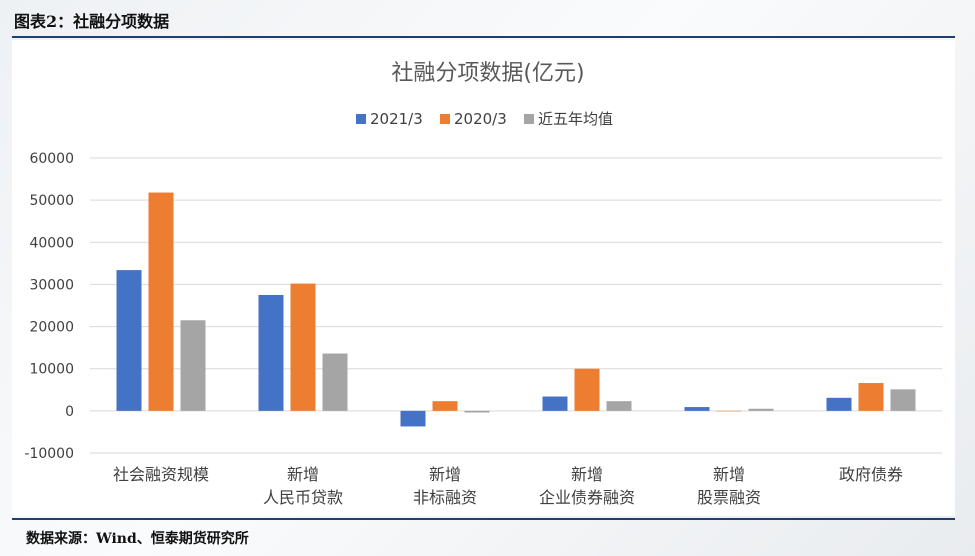  What do you see at coordinates (483, 37) in the screenshot?
I see `top-divider` at bounding box center [483, 37].